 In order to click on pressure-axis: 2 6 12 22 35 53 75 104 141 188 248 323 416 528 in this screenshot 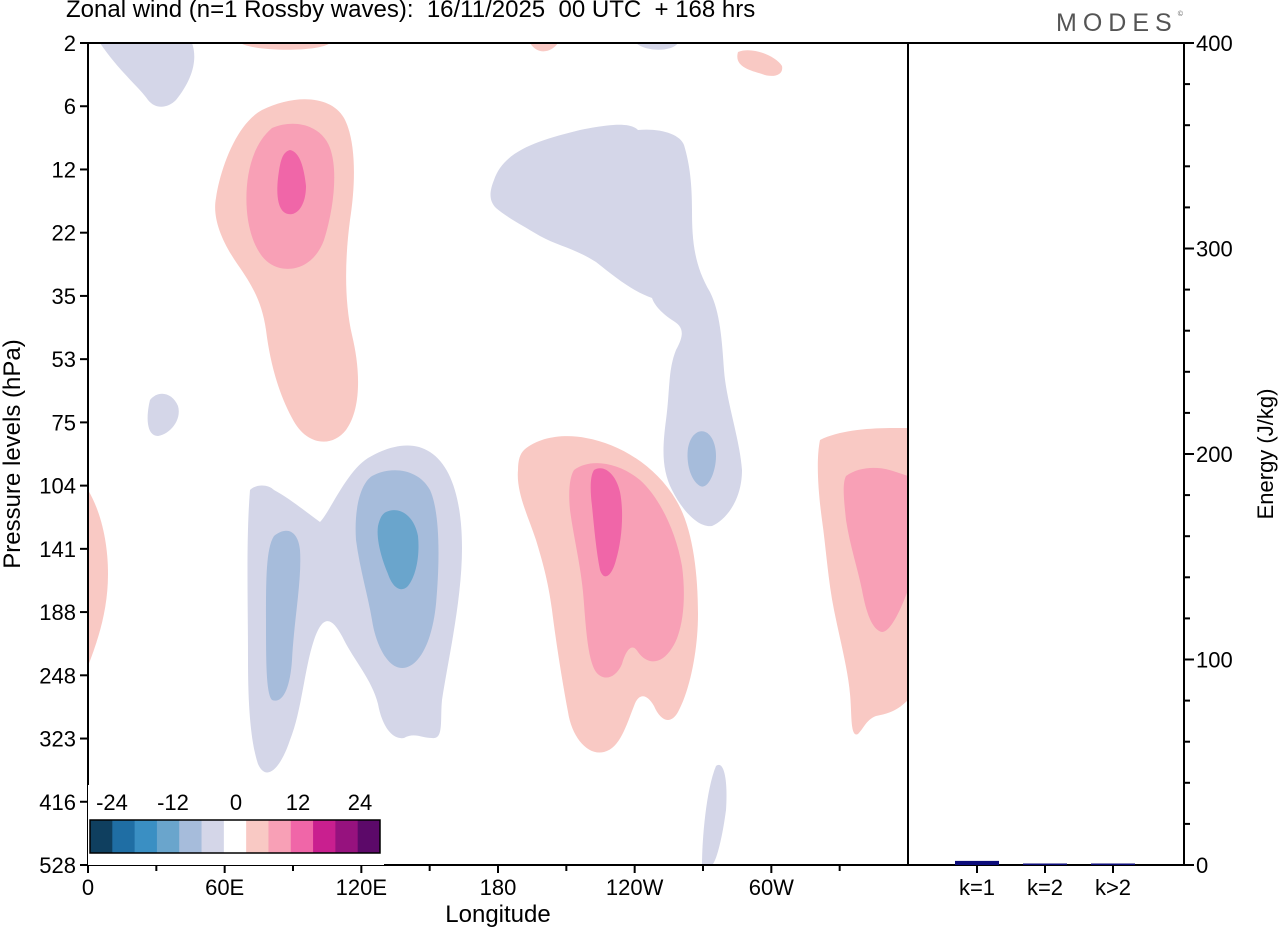, I will do `click(63, 454)`.